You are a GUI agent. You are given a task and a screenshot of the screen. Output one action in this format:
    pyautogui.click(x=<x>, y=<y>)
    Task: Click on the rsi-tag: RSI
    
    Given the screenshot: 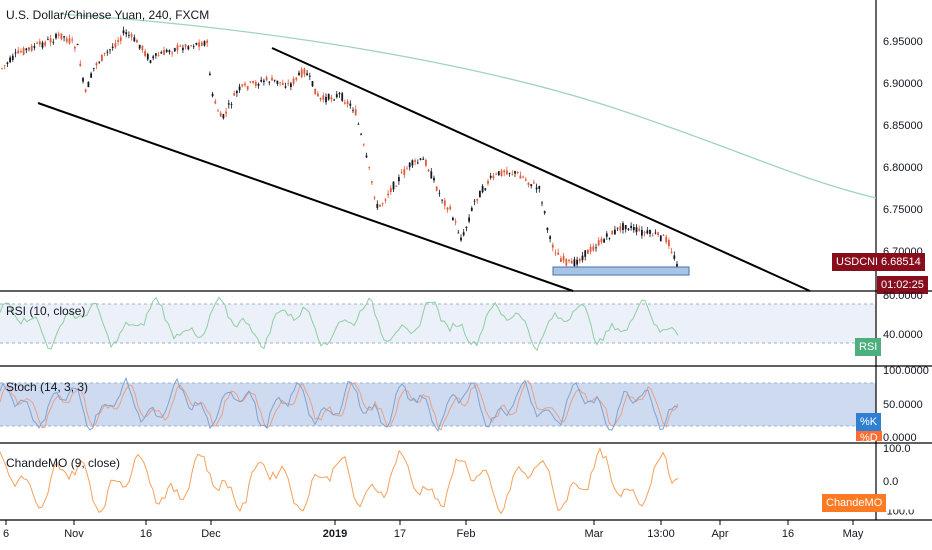 What is the action you would take?
    pyautogui.click(x=868, y=347)
    